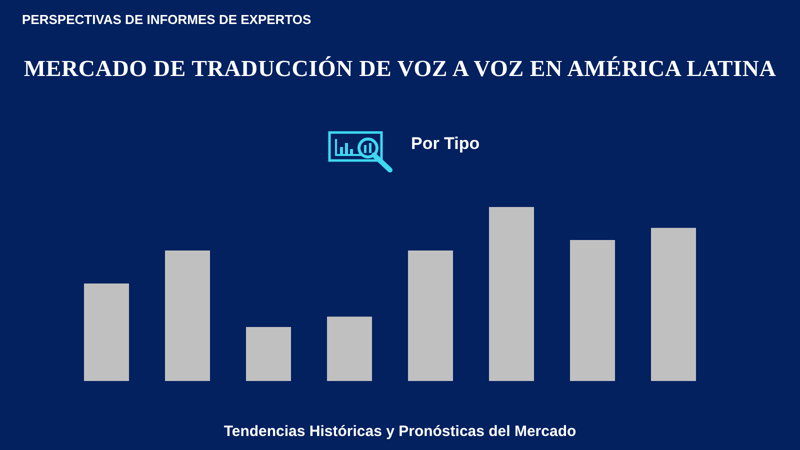 The image size is (800, 450). I want to click on text: Tendencias Históricas y Pronósticas del Mercado, so click(400, 431).